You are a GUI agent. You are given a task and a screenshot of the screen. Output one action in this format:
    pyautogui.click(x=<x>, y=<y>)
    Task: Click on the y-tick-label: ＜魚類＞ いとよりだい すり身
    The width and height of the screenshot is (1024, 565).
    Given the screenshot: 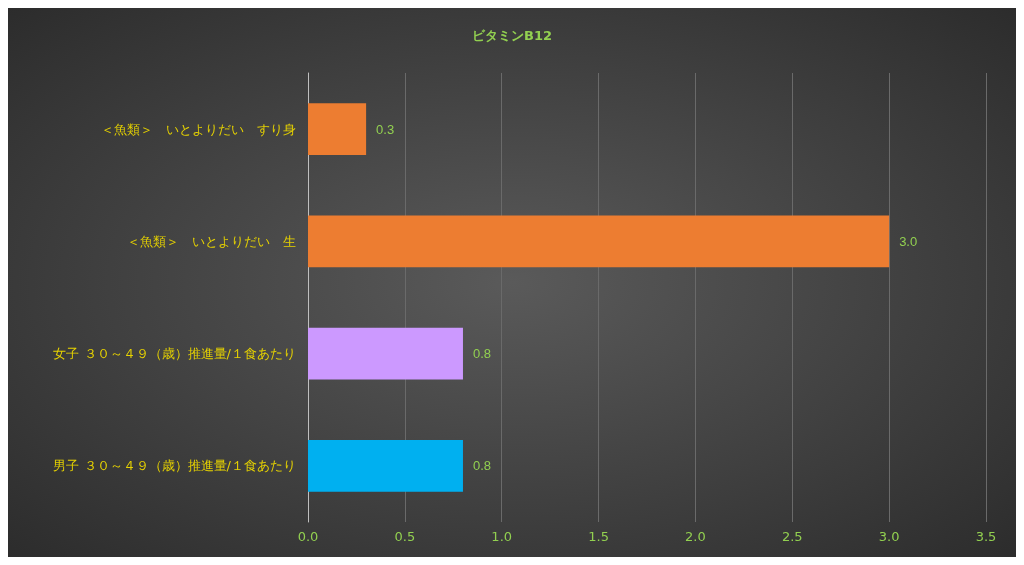 What is the action you would take?
    pyautogui.click(x=198, y=129)
    